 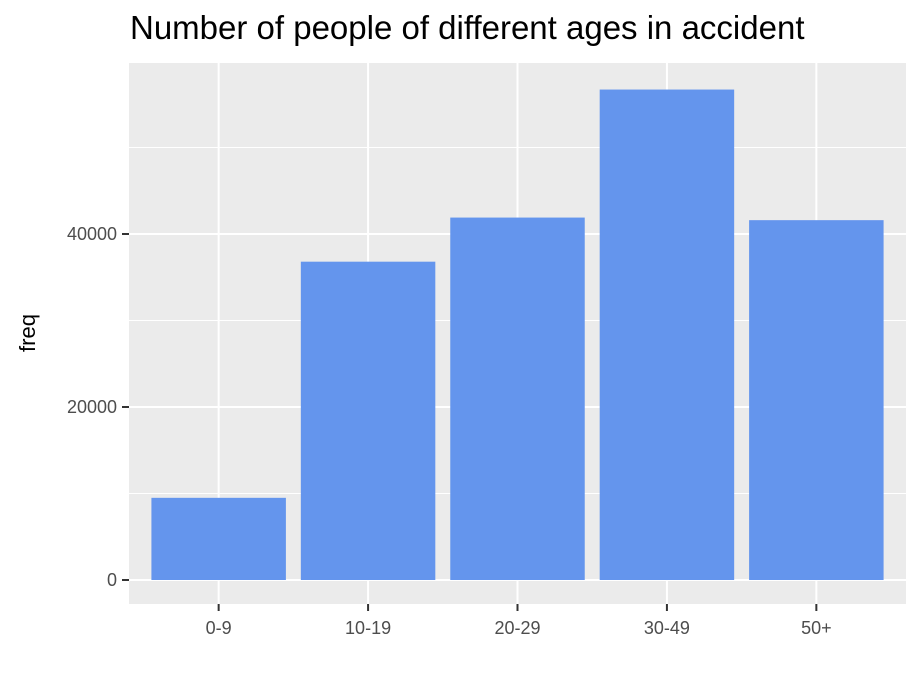 I want to click on y-tick-label: 20000, so click(x=92, y=407).